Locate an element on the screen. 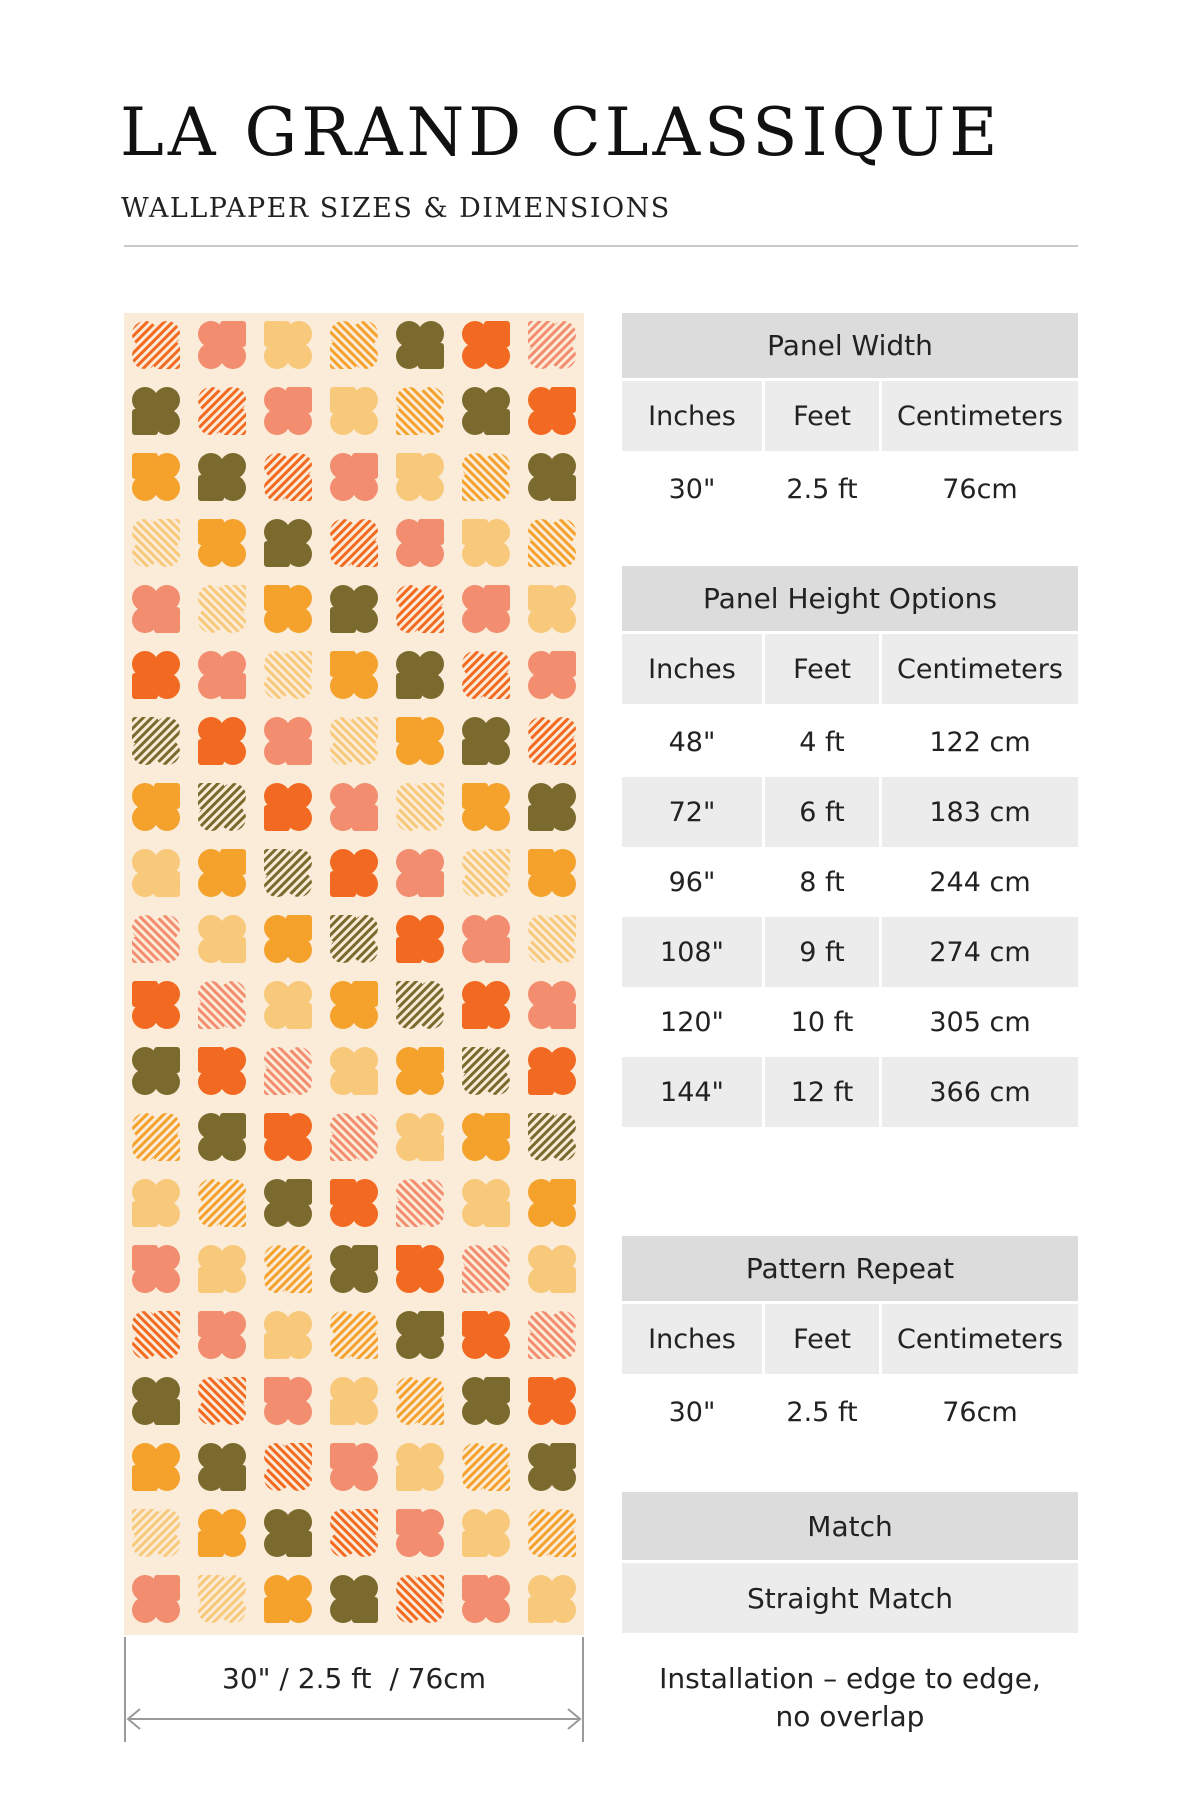 Image resolution: width=1200 pixels, height=1798 pixels. table-cell: 122 cm is located at coordinates (980, 742).